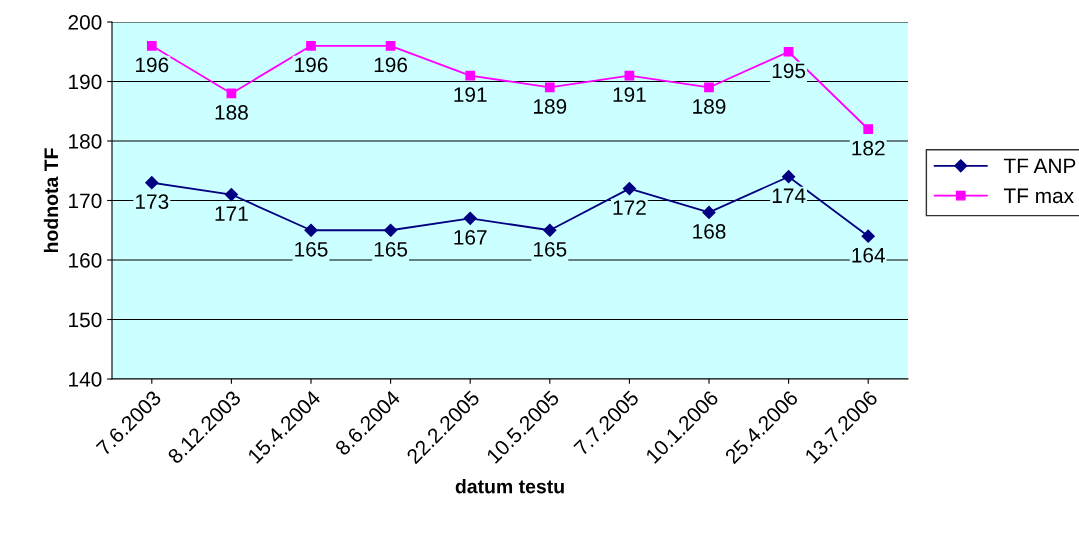 Image resolution: width=1079 pixels, height=542 pixels. I want to click on y-tick-label: 150, so click(85, 320).